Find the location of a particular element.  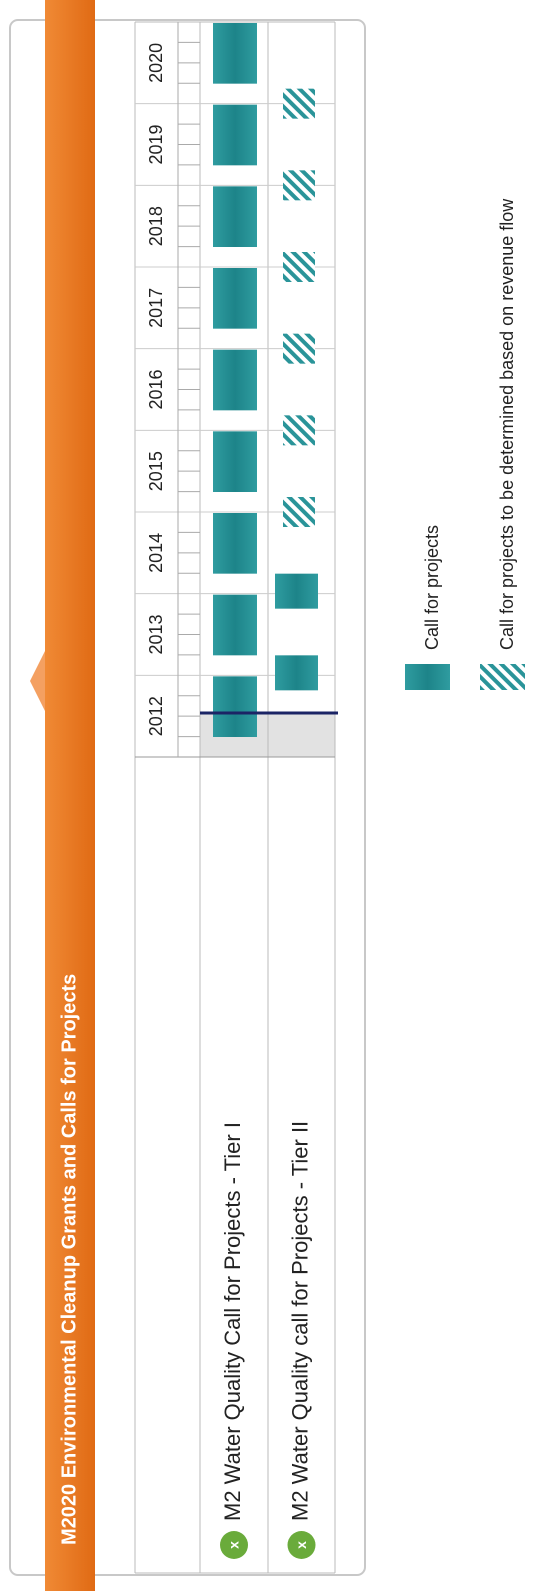

title-banner is located at coordinates (70, 795).